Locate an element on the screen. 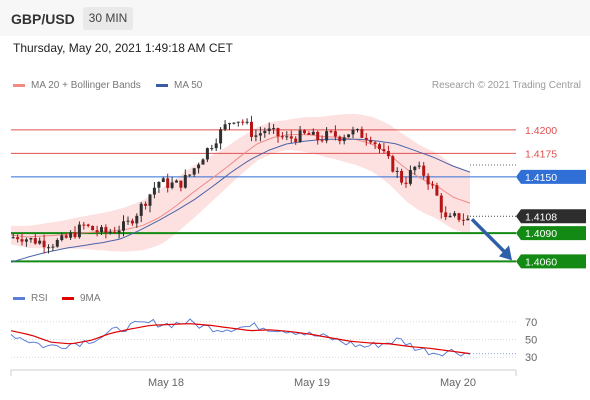  timestamp: Thursday, May 20, 2021 1:49:18 AM CET is located at coordinates (123, 48).